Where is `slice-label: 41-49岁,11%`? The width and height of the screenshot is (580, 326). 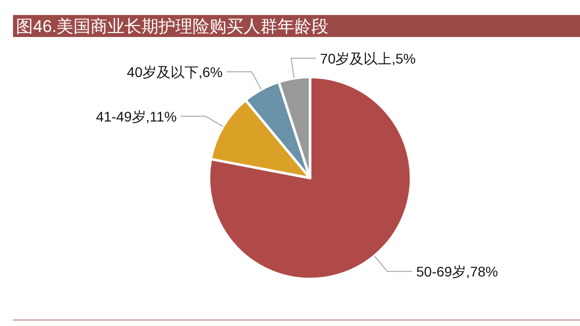
slice-label: 41-49岁,11% is located at coordinates (136, 116).